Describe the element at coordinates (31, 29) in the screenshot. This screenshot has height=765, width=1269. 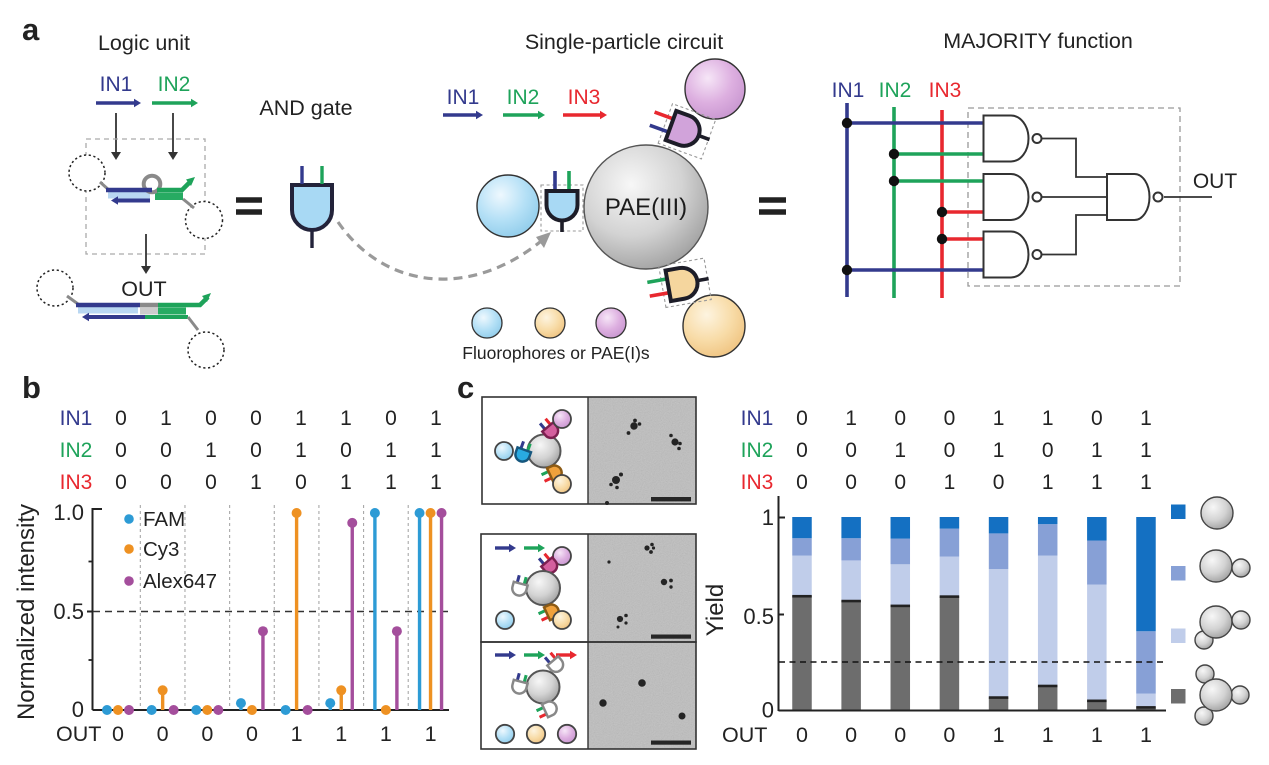
I see `svg-text: a` at that location.